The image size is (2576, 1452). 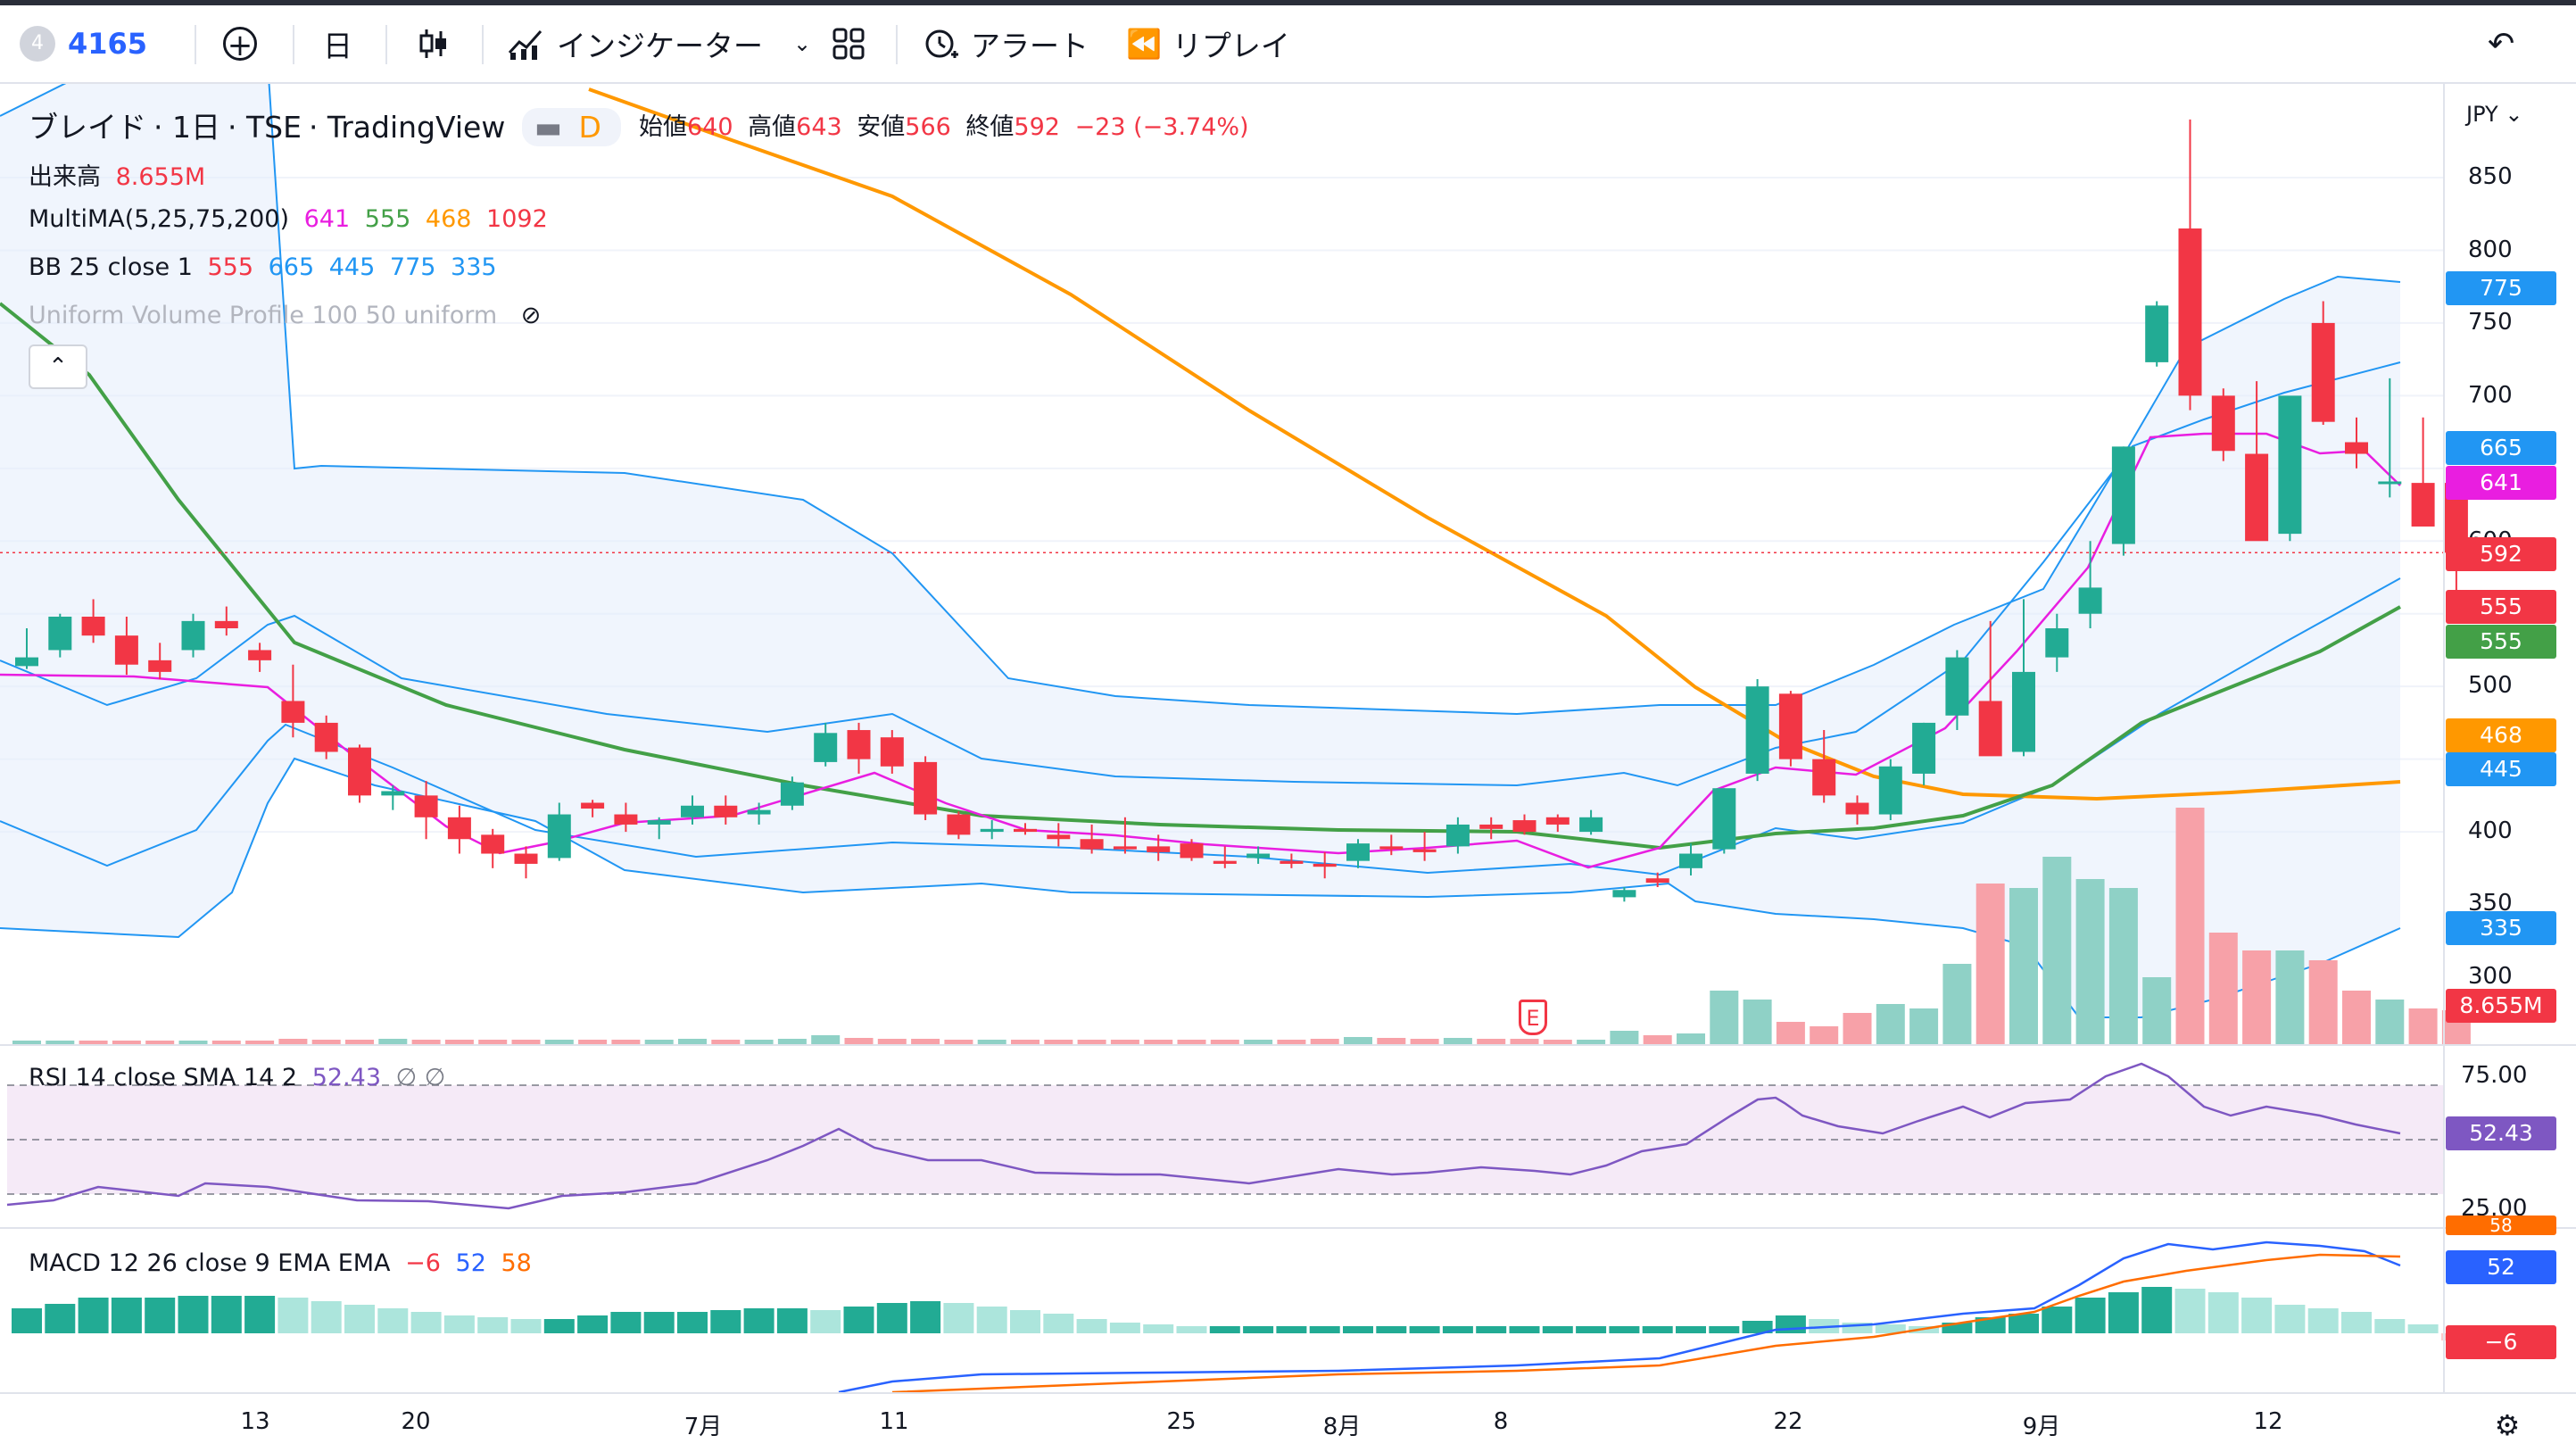 I want to click on ma-legend: MultiMA(5,25,75,200) 641 555 468 1092, so click(x=292, y=219).